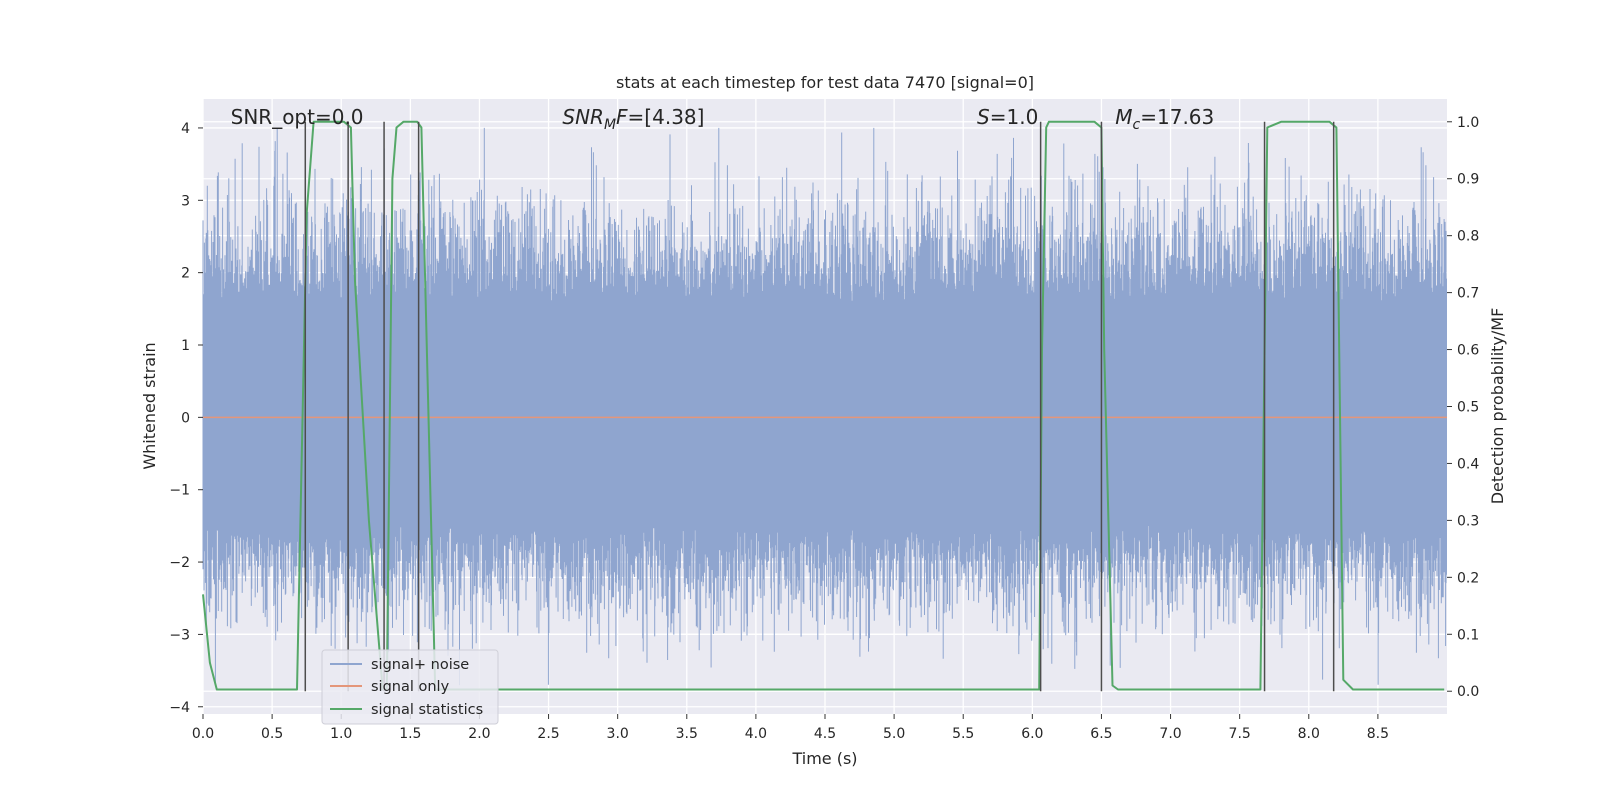 Image resolution: width=1600 pixels, height=800 pixels. What do you see at coordinates (410, 734) in the screenshot?
I see `x-tick-label: 1.5` at bounding box center [410, 734].